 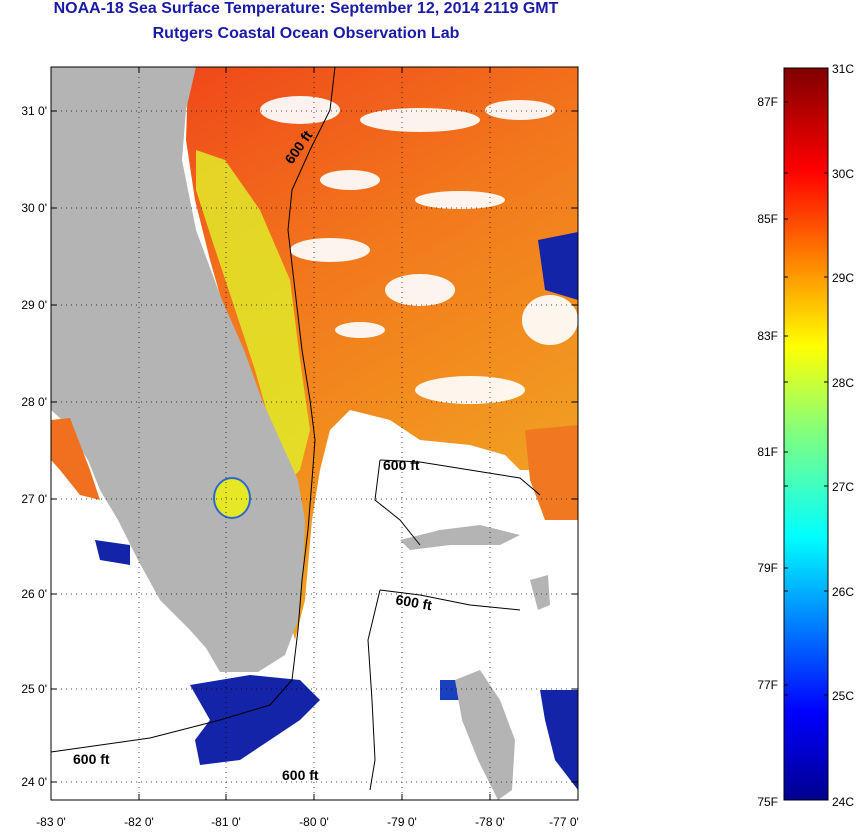 I want to click on colorbar-f-label: 83F, so click(x=767, y=336).